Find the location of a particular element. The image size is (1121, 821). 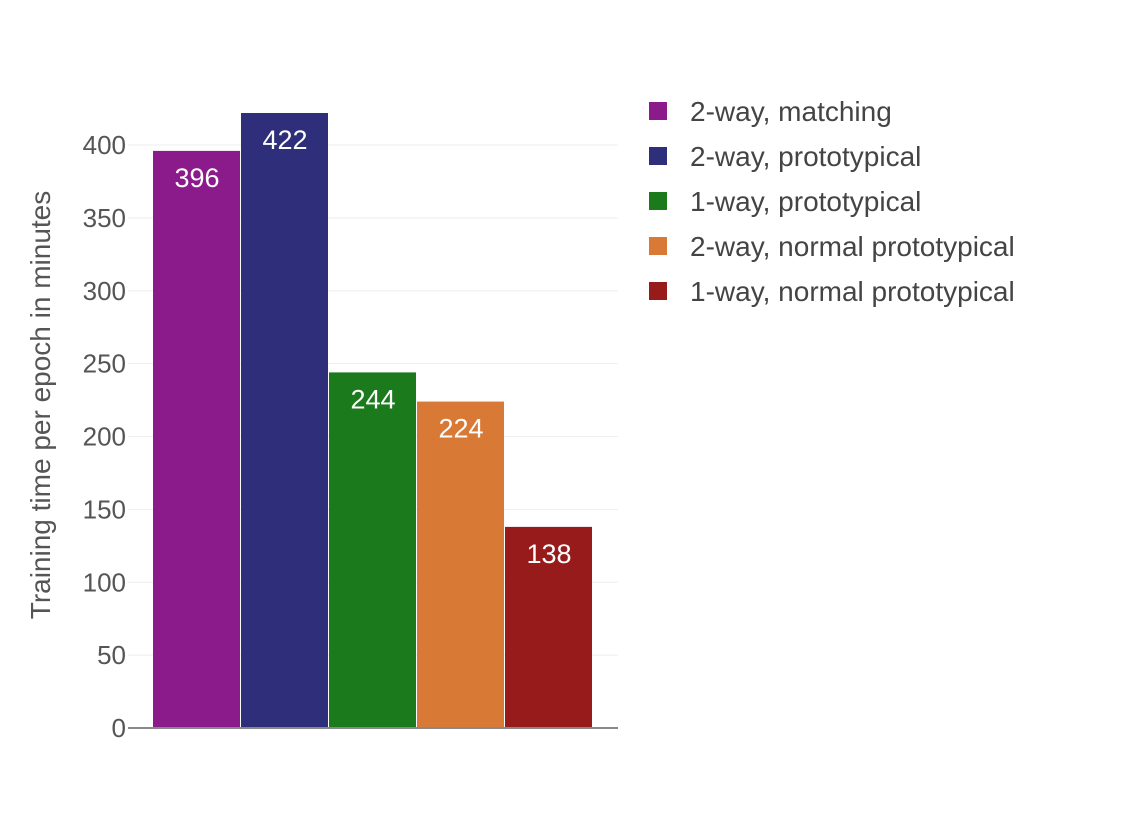

y-axis-title: Training time per epoch in minutes is located at coordinates (40, 405).